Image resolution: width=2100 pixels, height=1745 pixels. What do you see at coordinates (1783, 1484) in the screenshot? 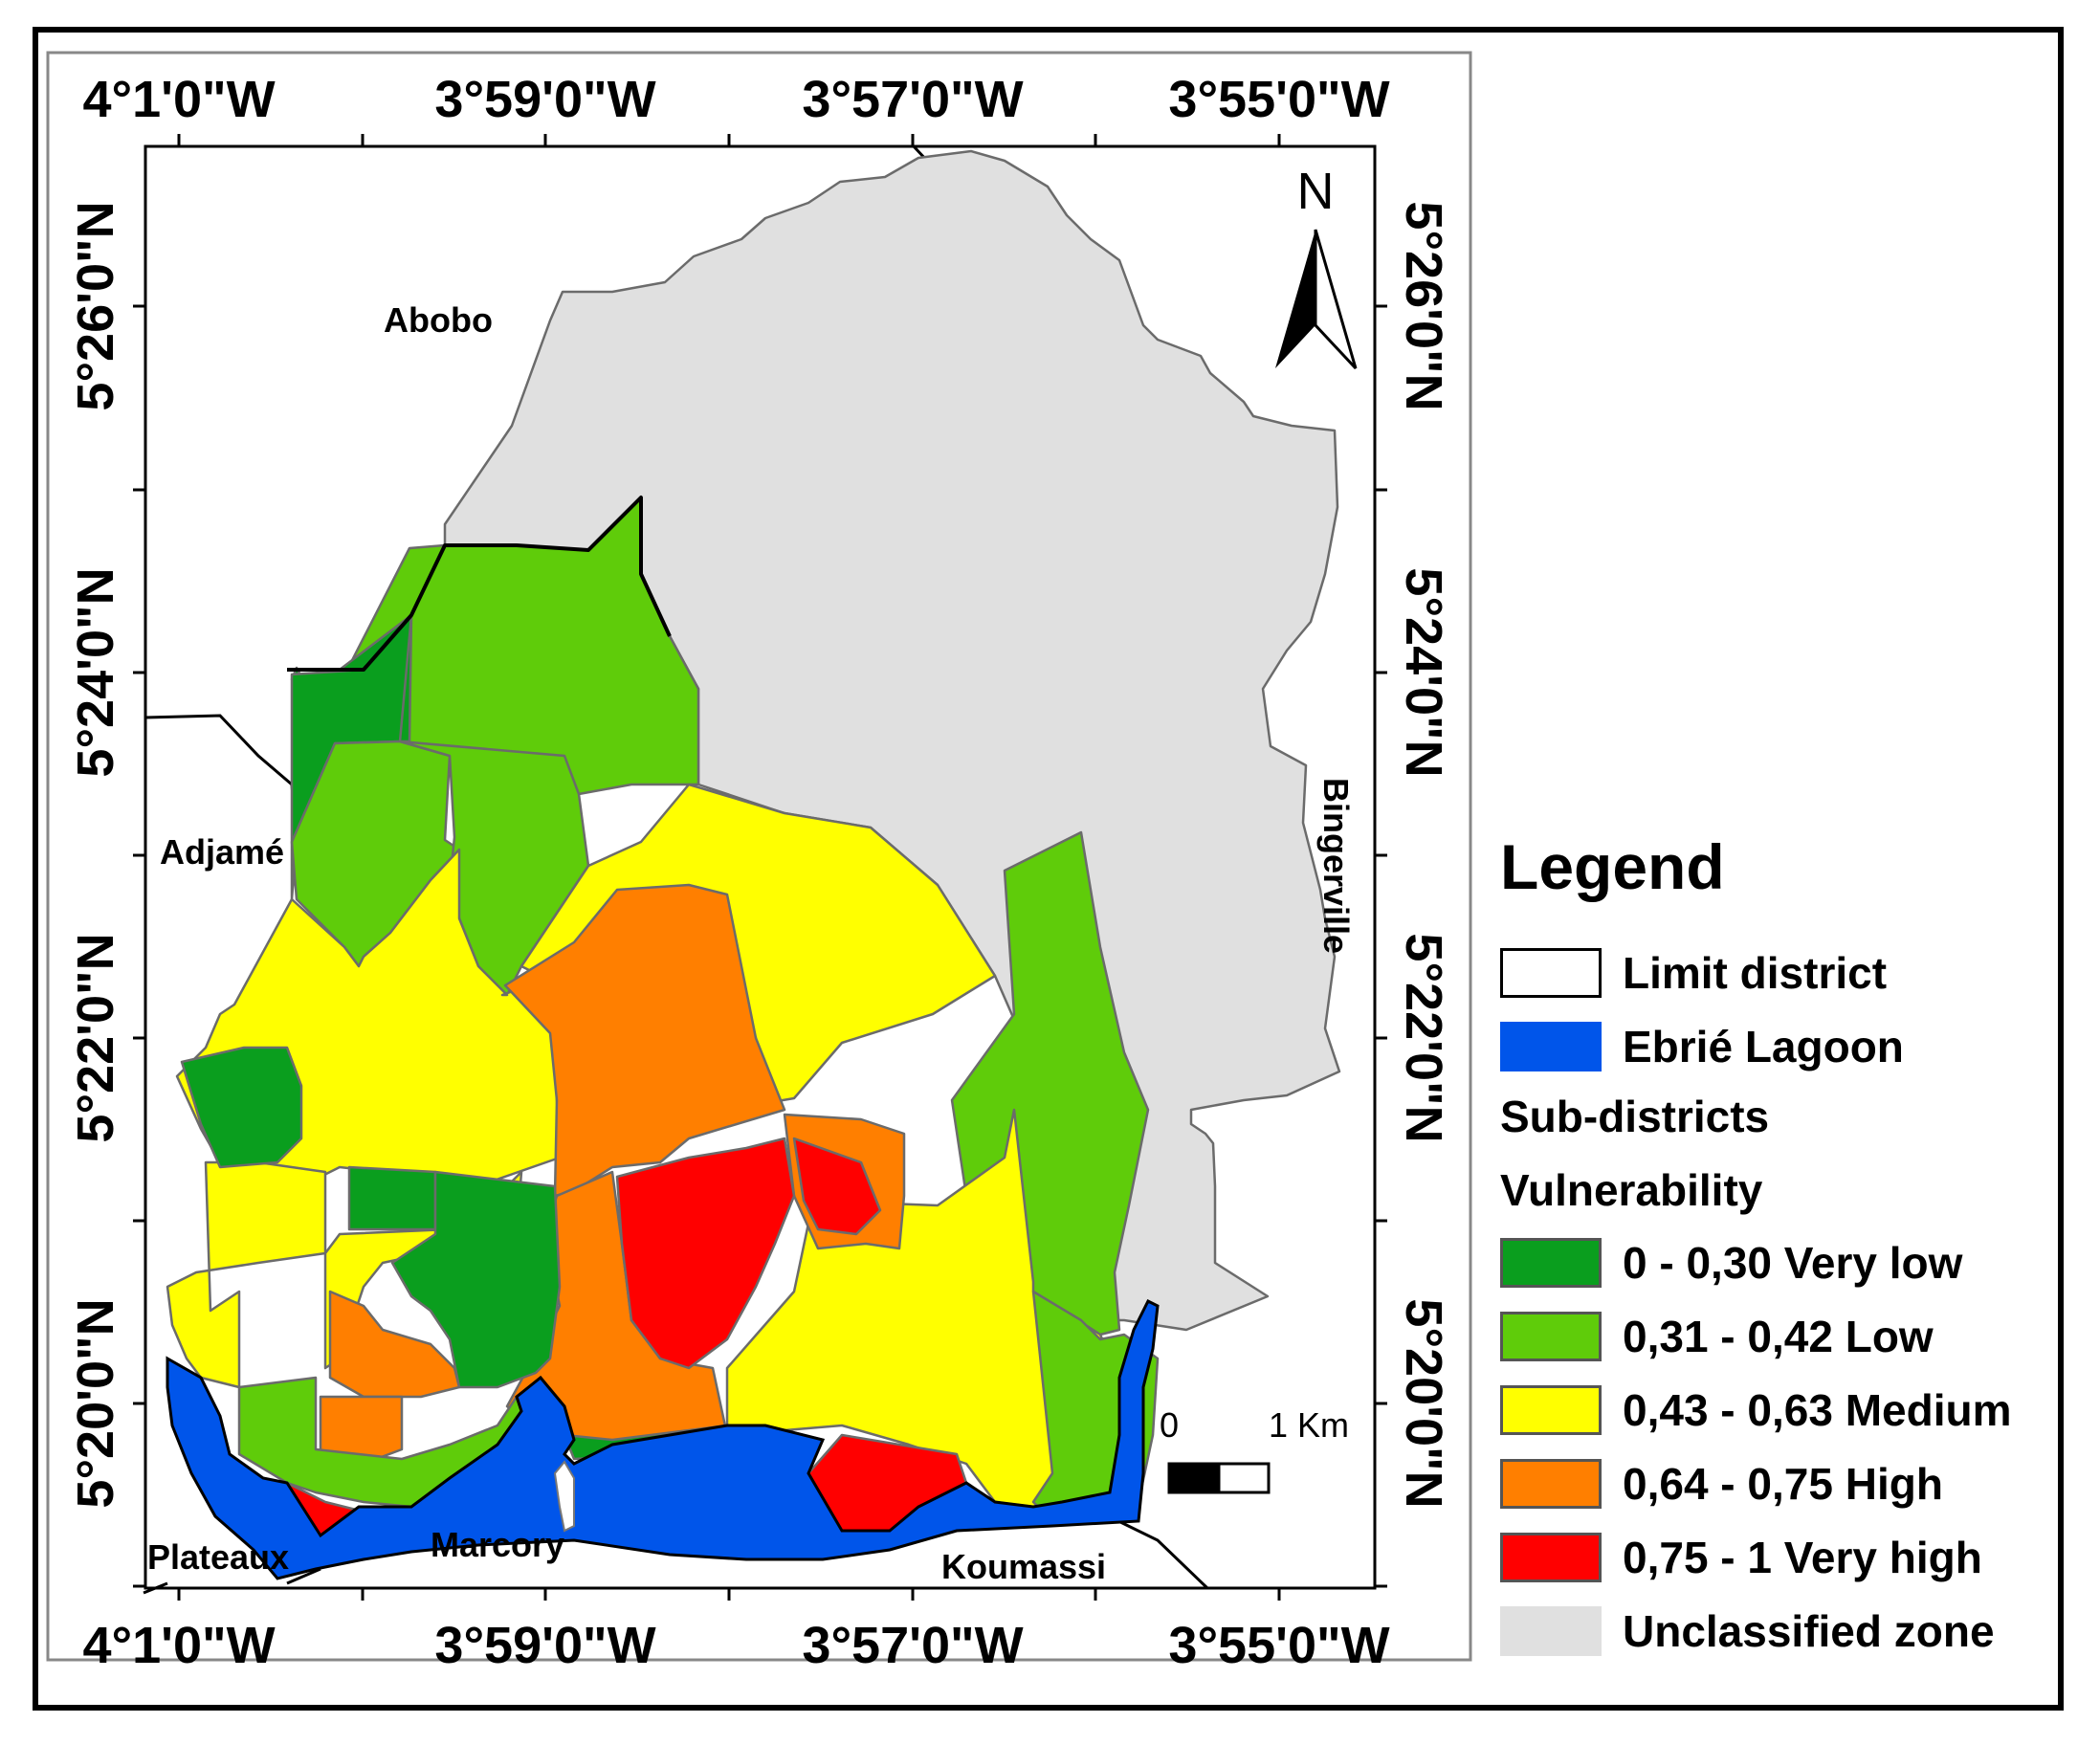
I see `legend-label-high: 0,64 - 0,75 High` at bounding box center [1783, 1484].